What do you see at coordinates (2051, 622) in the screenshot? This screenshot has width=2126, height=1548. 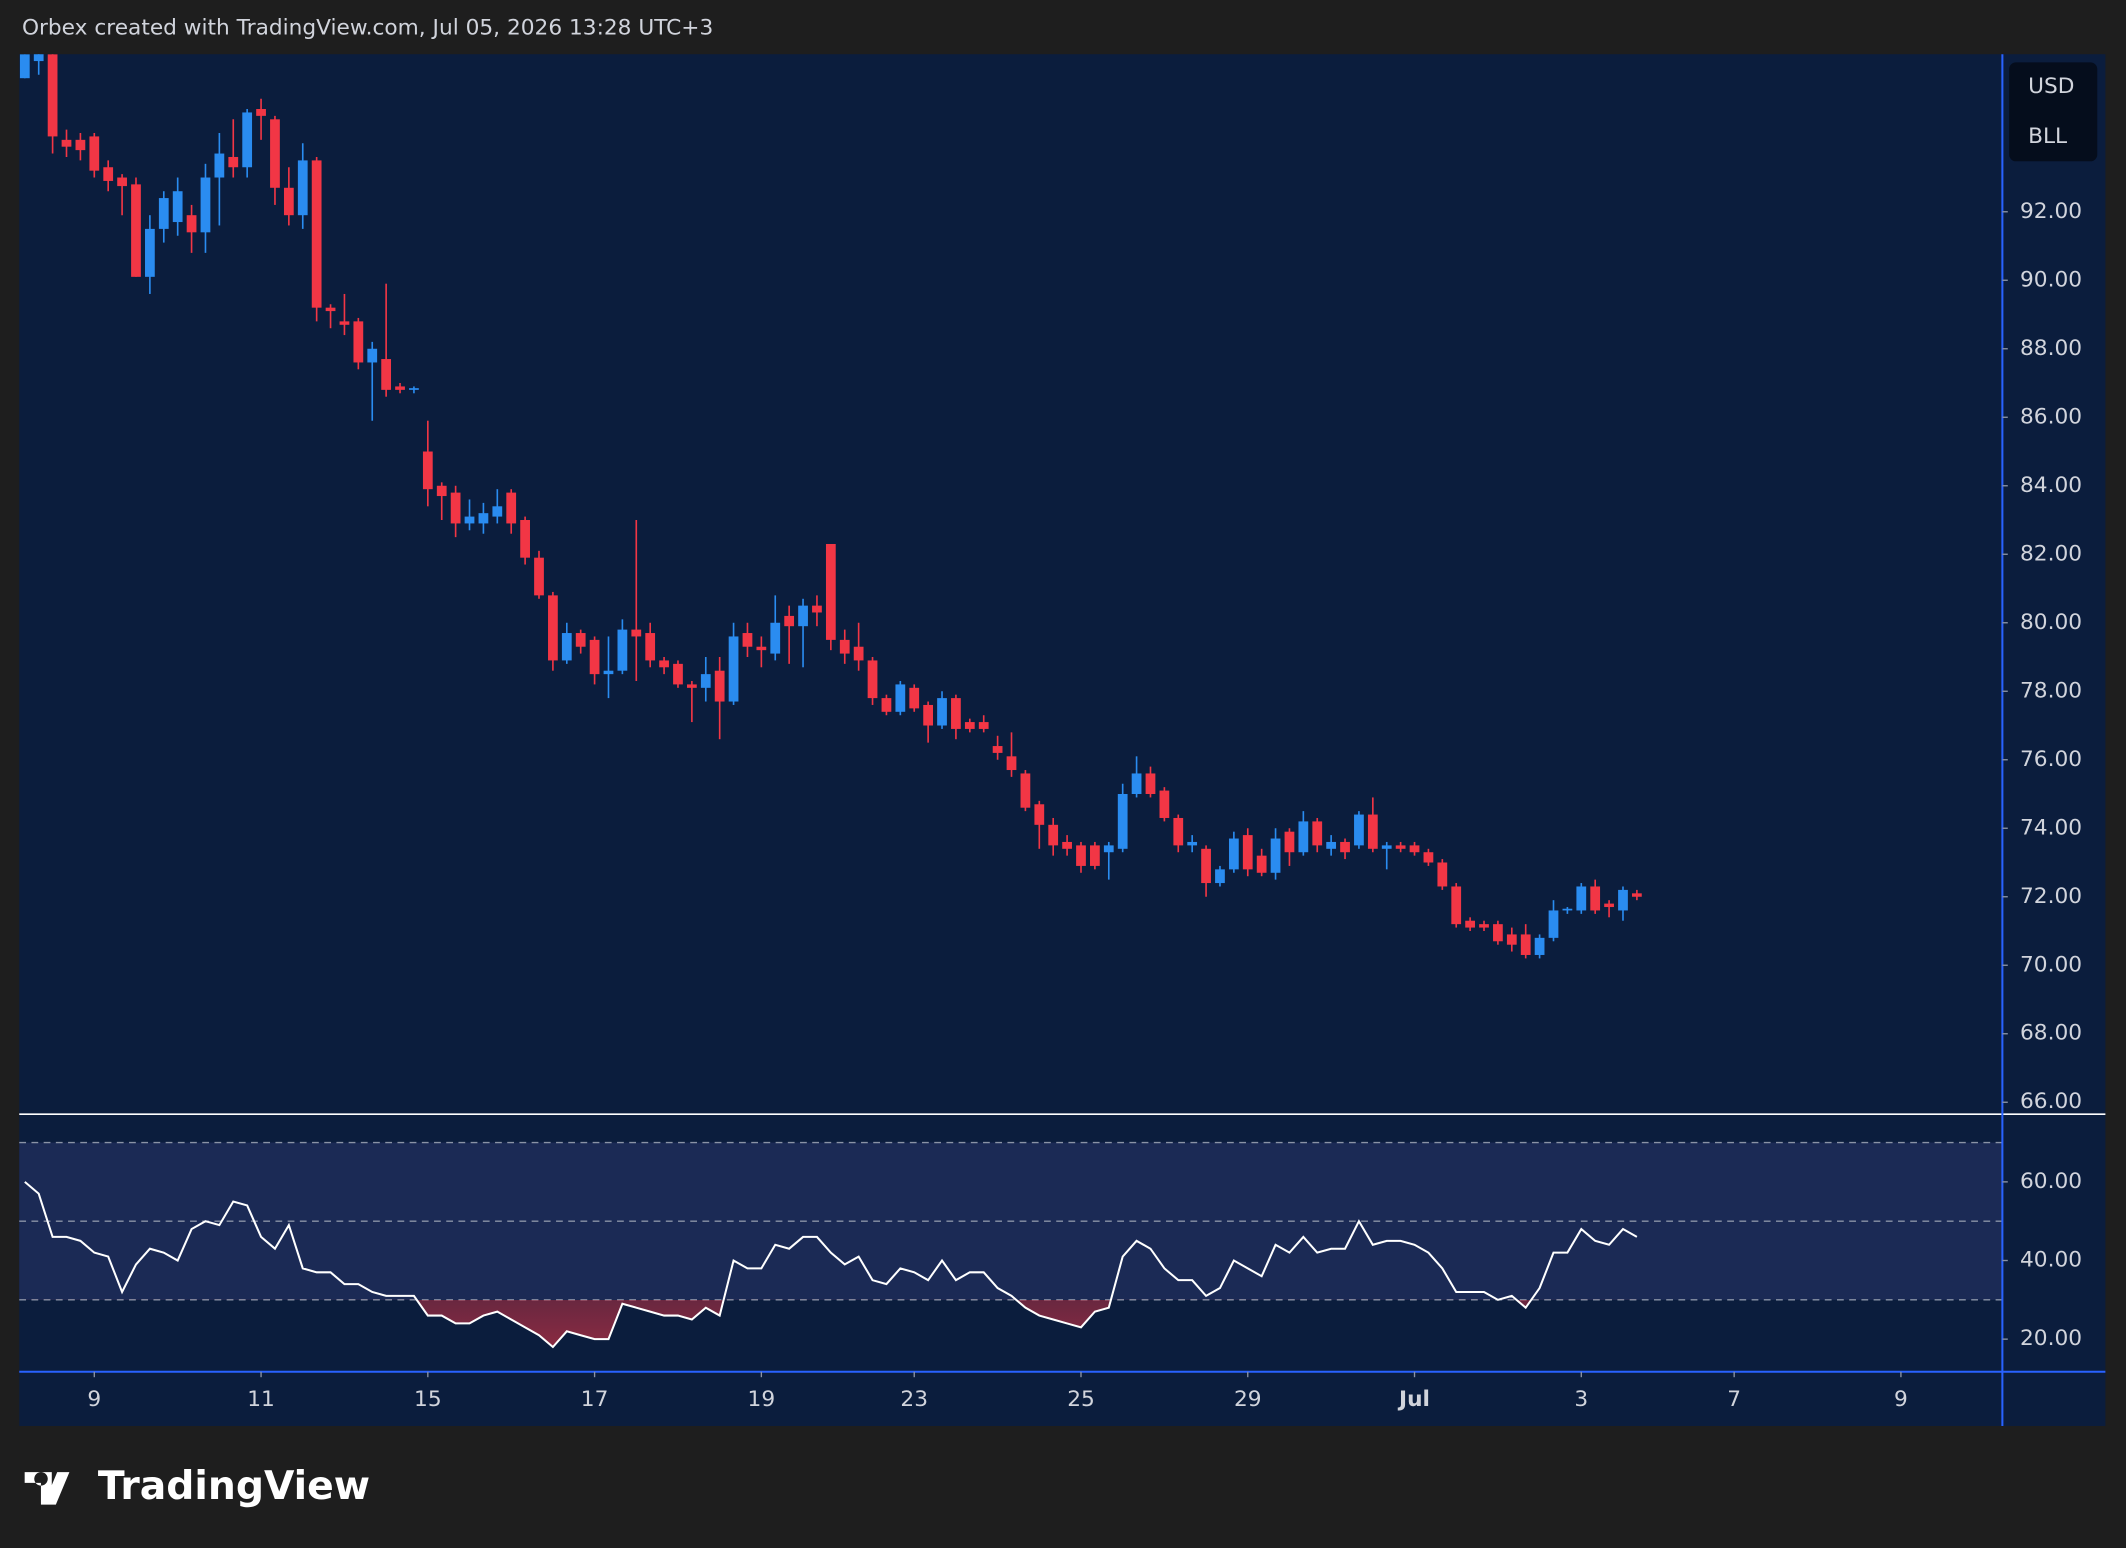 I see `y-tick-label: 80.00` at bounding box center [2051, 622].